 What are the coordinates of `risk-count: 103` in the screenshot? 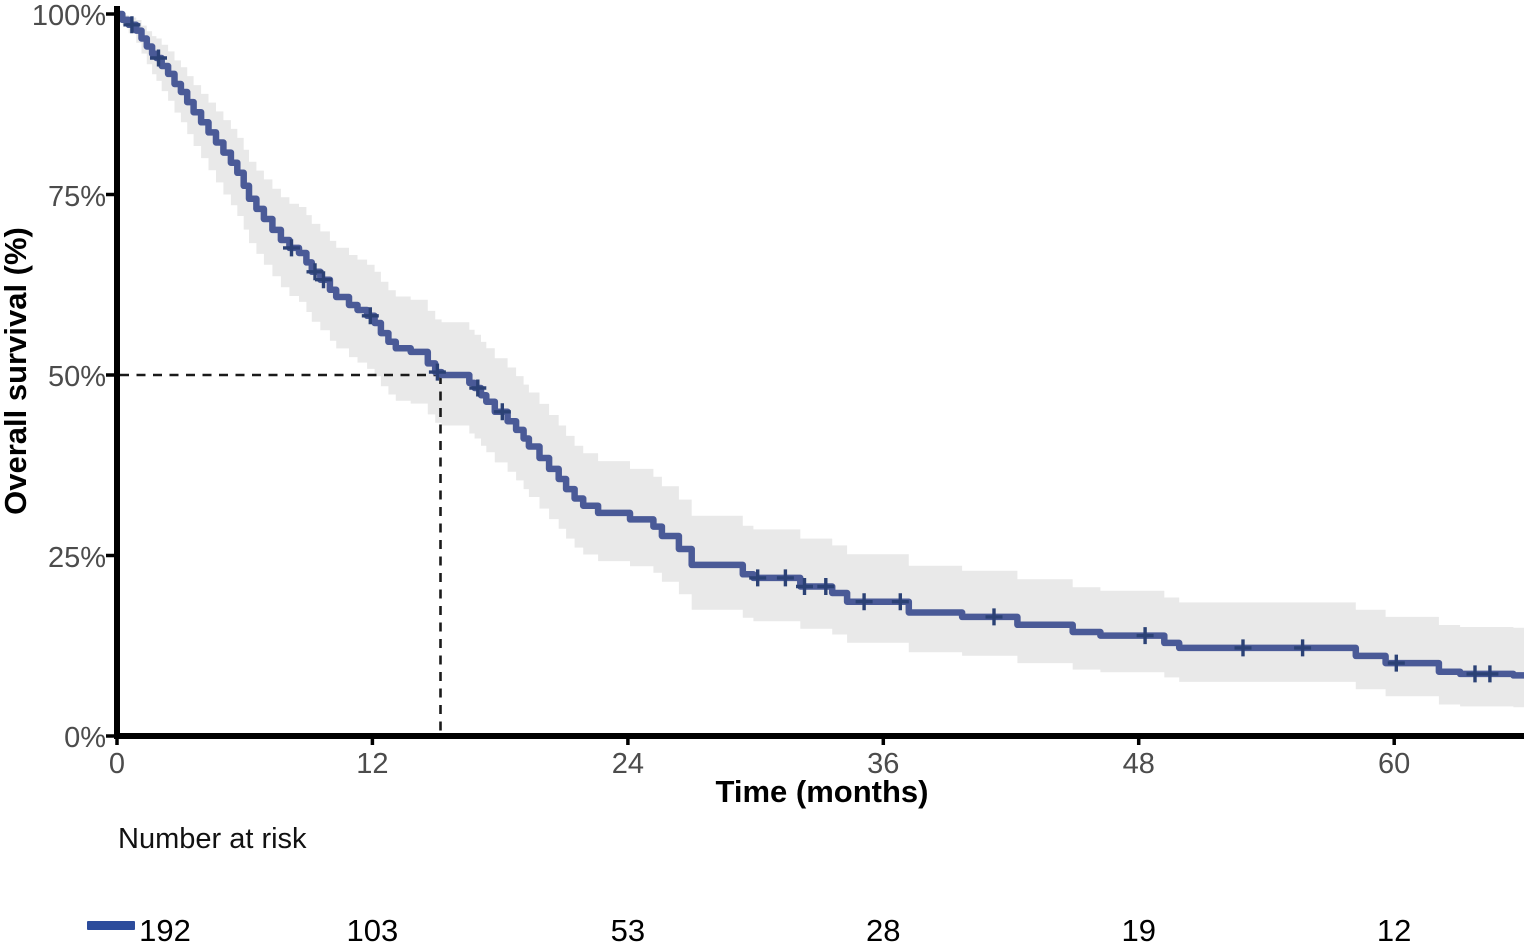 It's located at (372, 930).